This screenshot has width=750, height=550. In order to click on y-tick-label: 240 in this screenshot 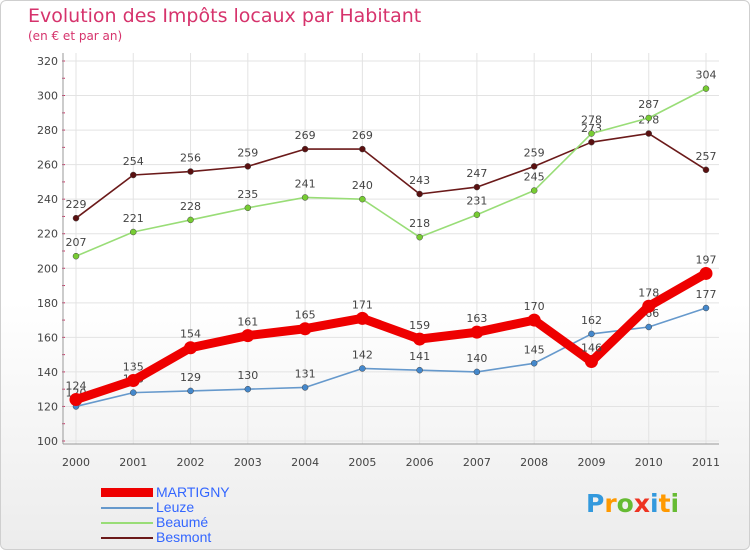, I will do `click(47, 199)`.